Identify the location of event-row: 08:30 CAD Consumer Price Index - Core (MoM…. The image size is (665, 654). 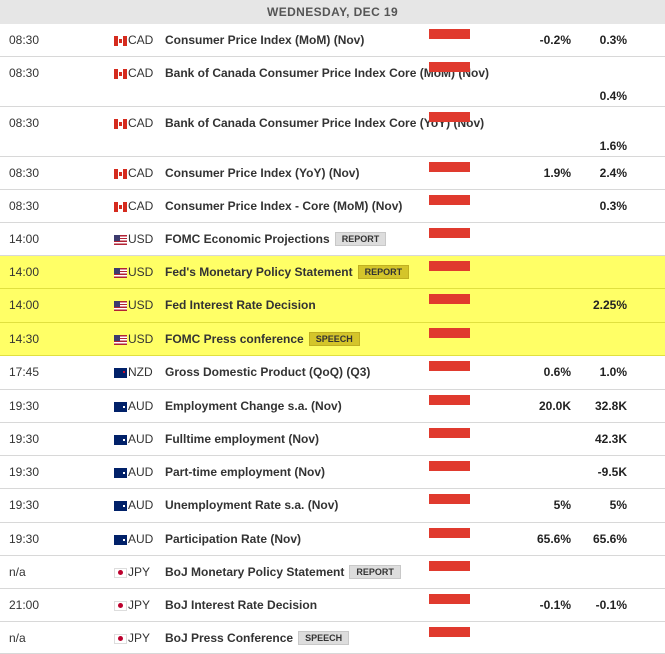
(332, 206).